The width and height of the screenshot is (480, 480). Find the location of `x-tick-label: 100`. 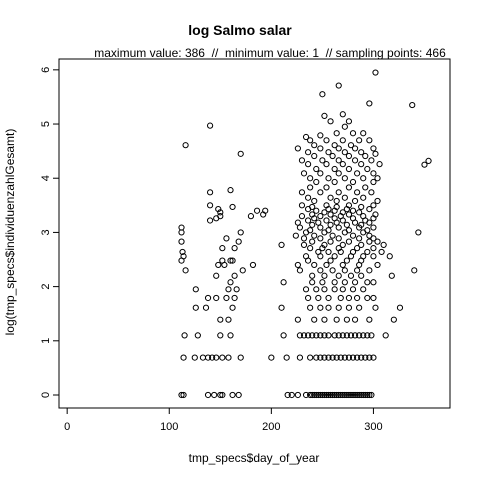

x-tick-label: 100 is located at coordinates (169, 427).